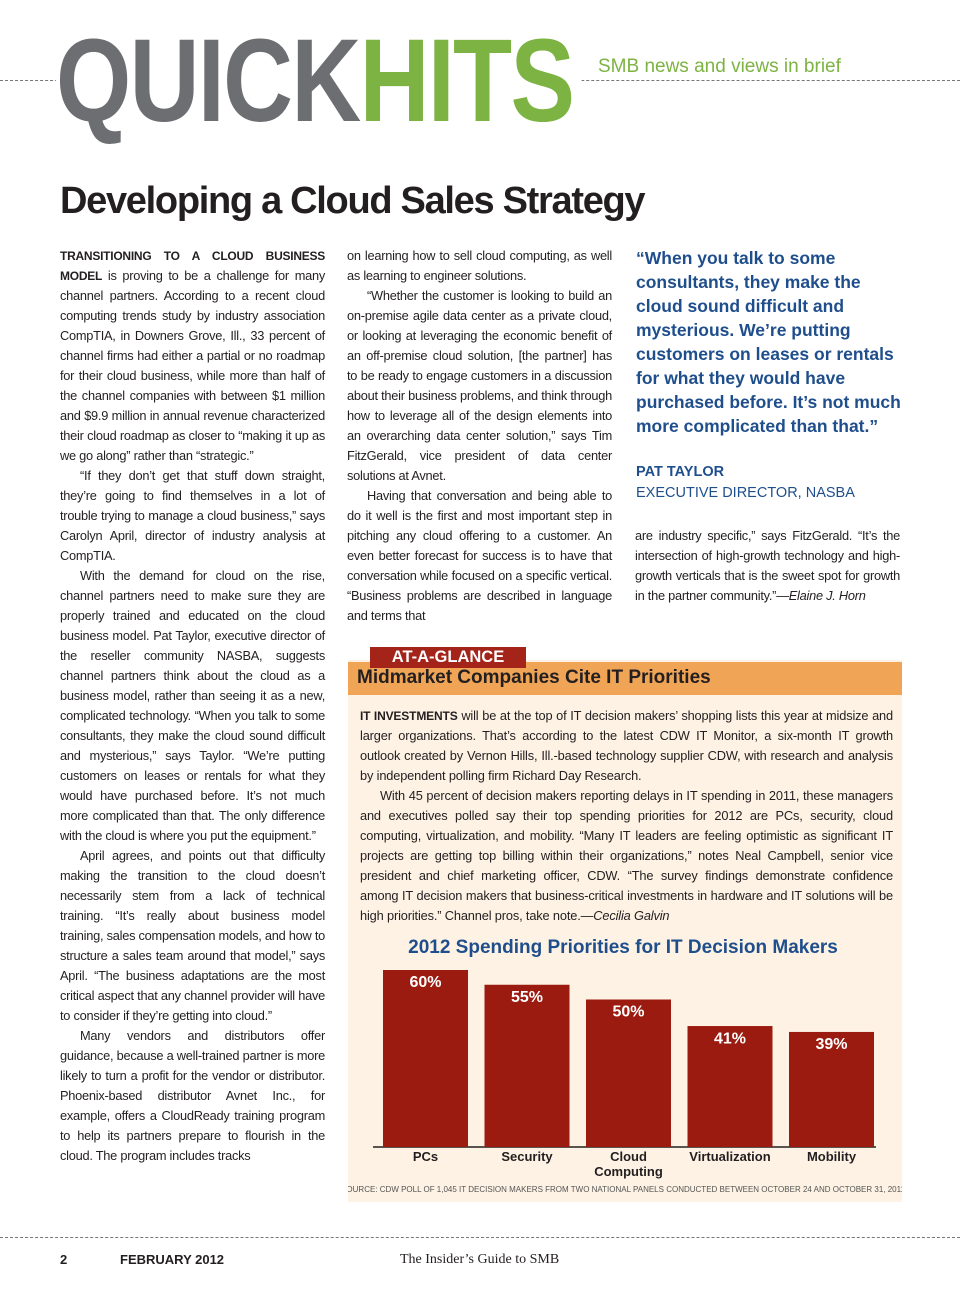 The width and height of the screenshot is (960, 1297). What do you see at coordinates (64, 1259) in the screenshot?
I see `page-number: 2` at bounding box center [64, 1259].